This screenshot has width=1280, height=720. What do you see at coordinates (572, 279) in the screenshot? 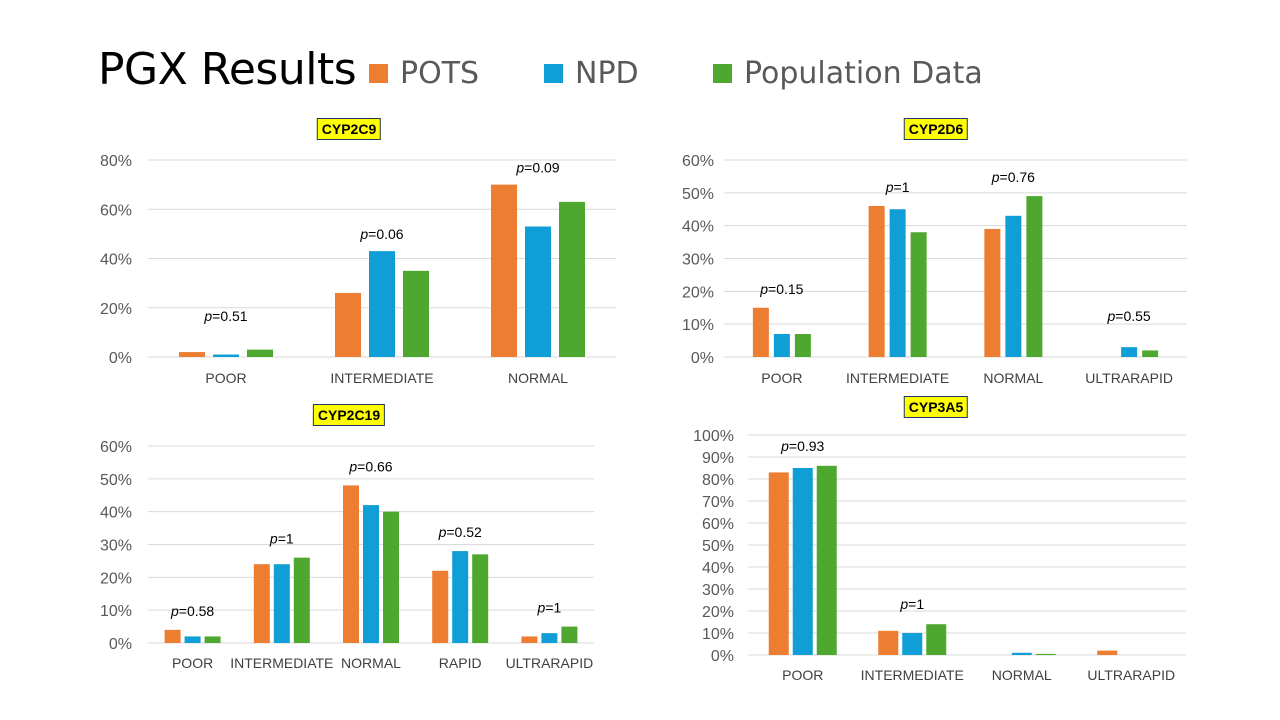
I see `bar-cyp2c9-normal-population-data` at bounding box center [572, 279].